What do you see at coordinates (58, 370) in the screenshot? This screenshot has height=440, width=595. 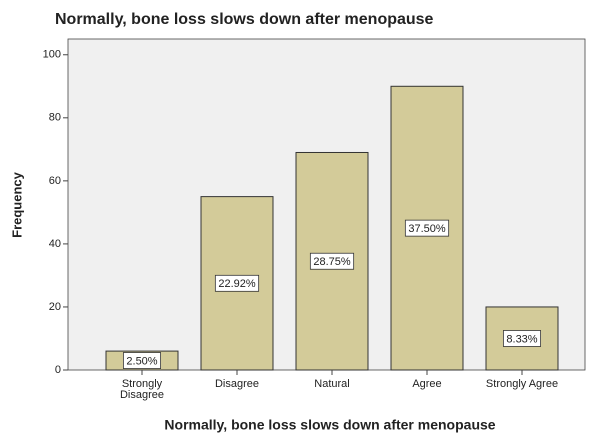 I see `y-tick-label: 0` at bounding box center [58, 370].